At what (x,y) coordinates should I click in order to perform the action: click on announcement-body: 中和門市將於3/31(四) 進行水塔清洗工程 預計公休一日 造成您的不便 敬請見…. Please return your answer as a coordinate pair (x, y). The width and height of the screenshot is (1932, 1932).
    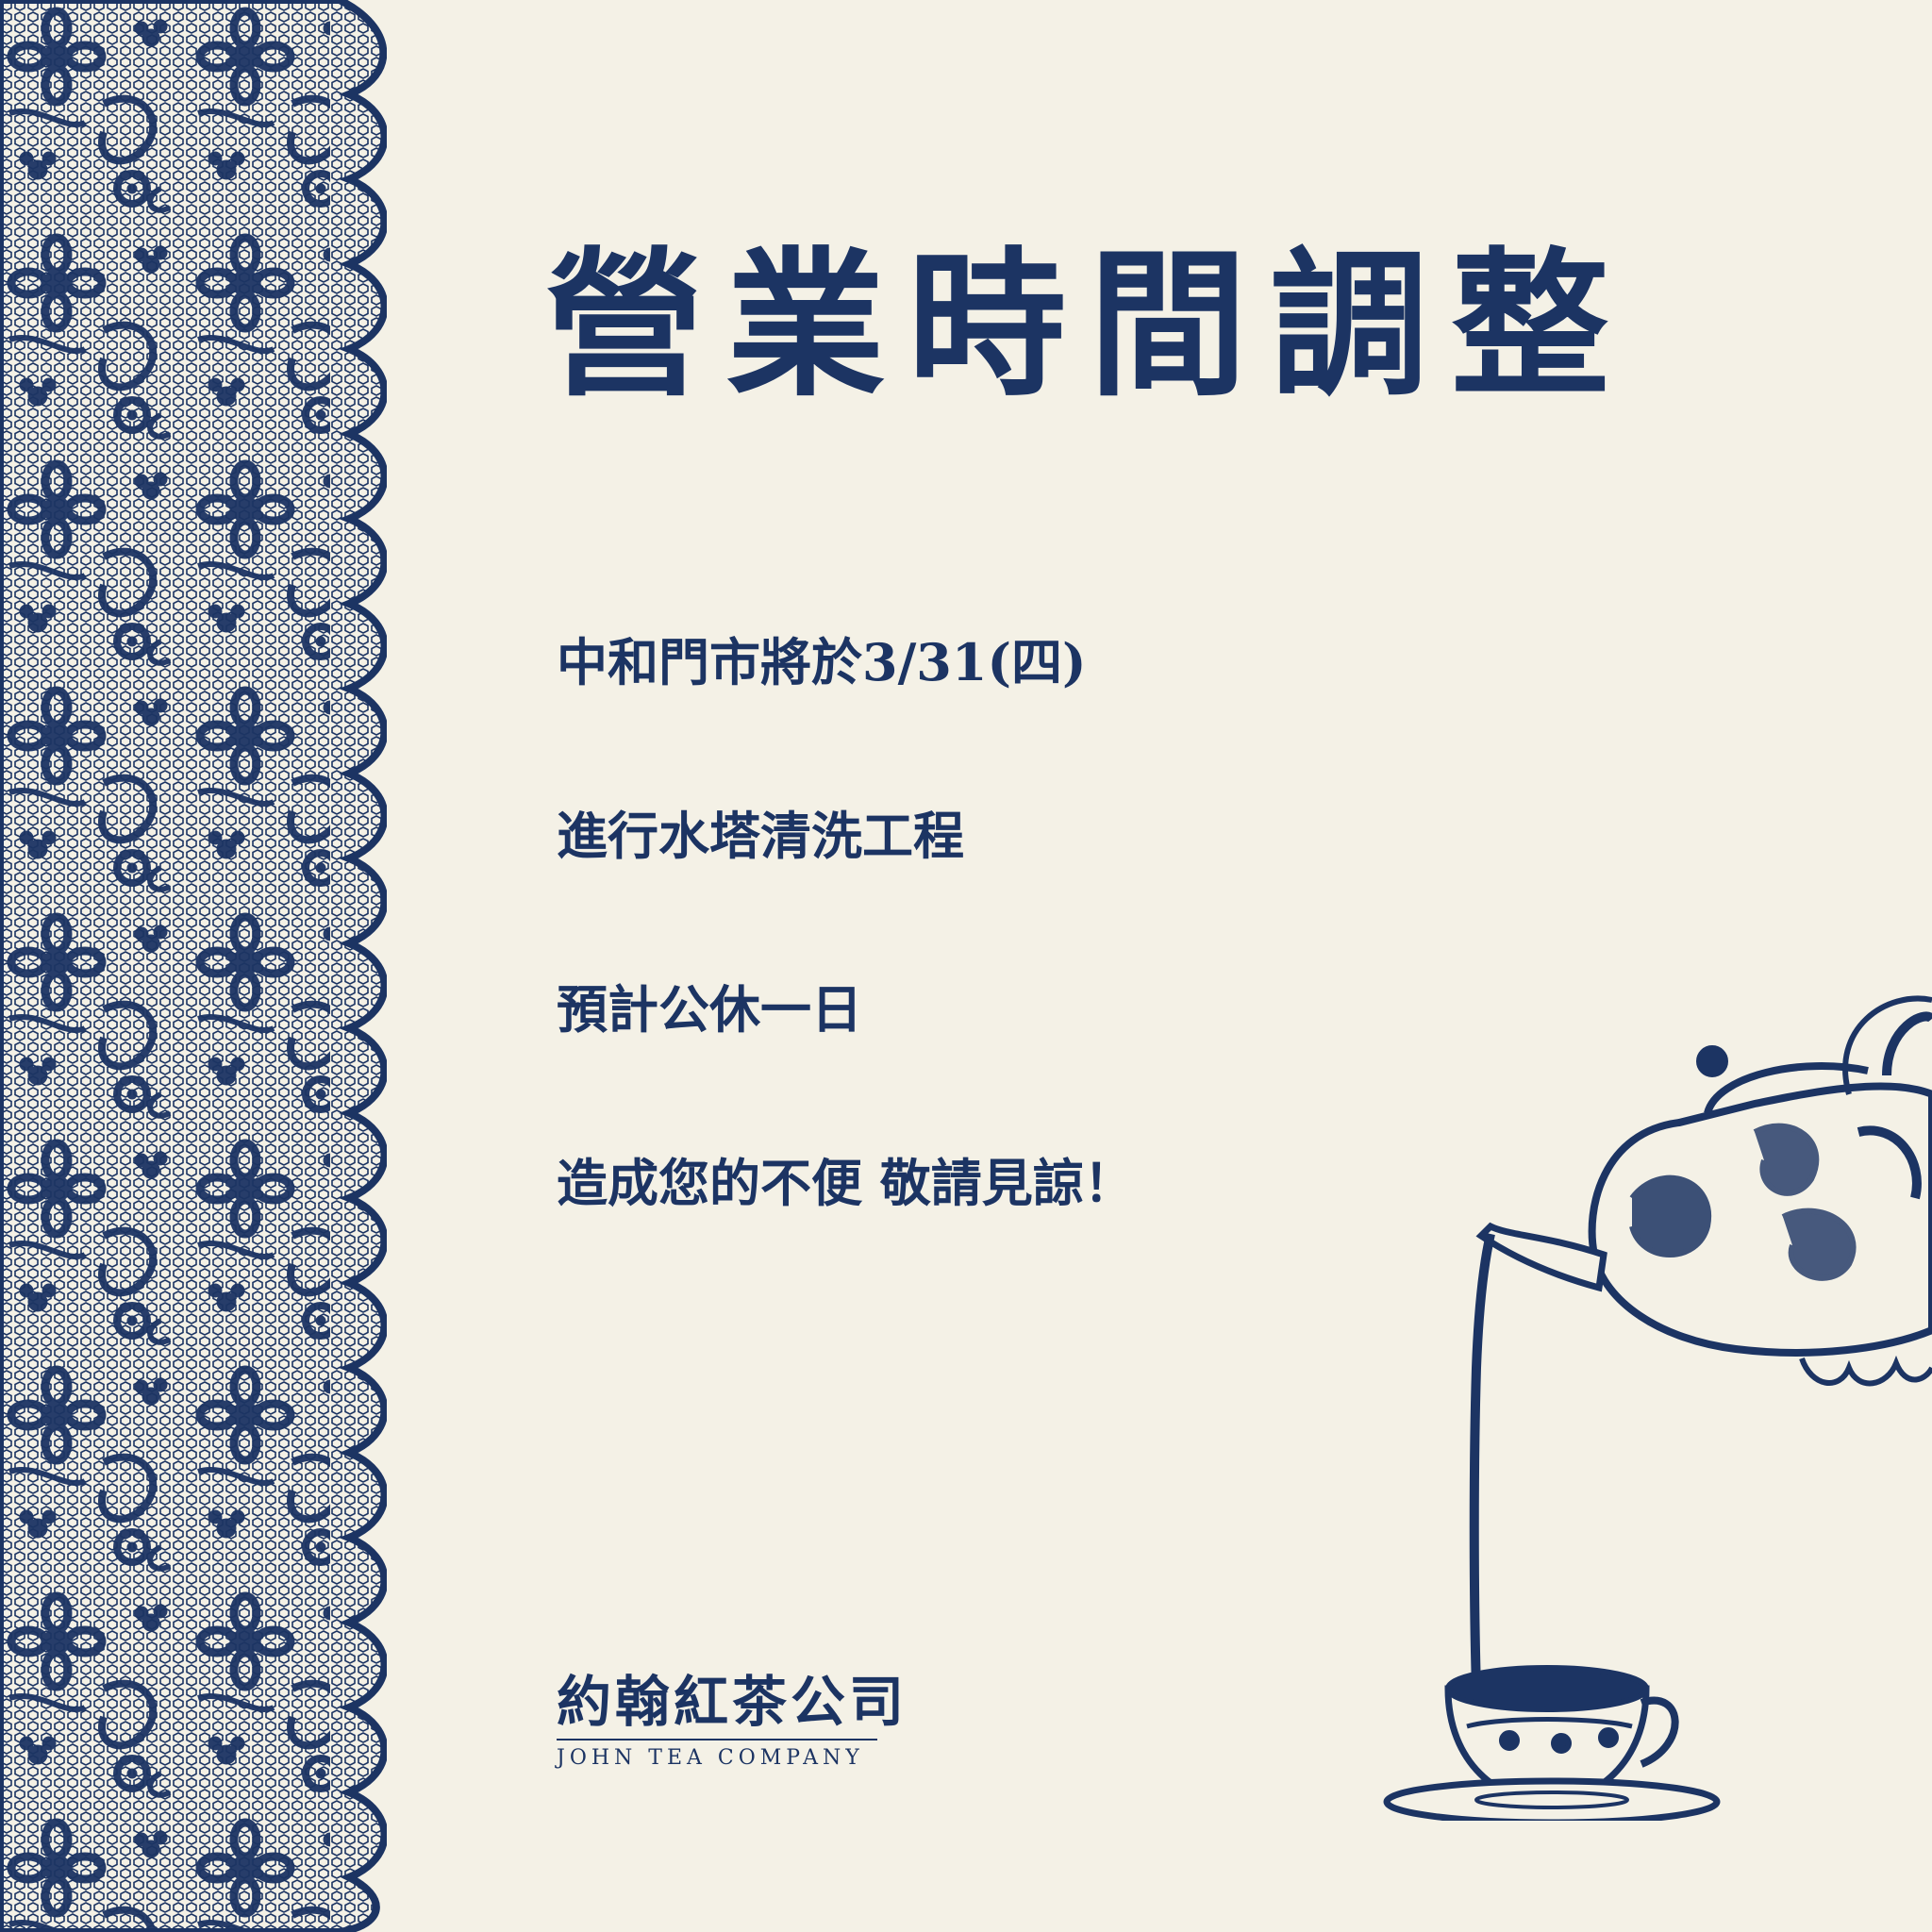
    Looking at the image, I should click on (846, 984).